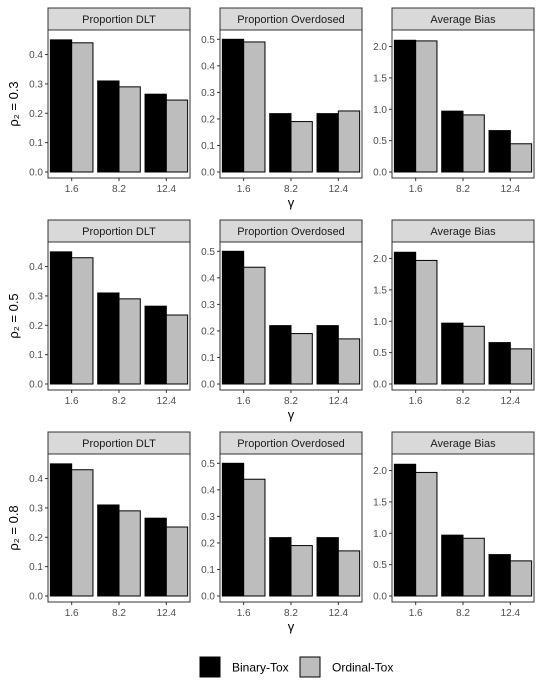  I want to click on panel-0-0: Proportion DLT 0.0 0.1 0.2 0.3 0.4 1.6 8.2 12.4, so click(110, 101).